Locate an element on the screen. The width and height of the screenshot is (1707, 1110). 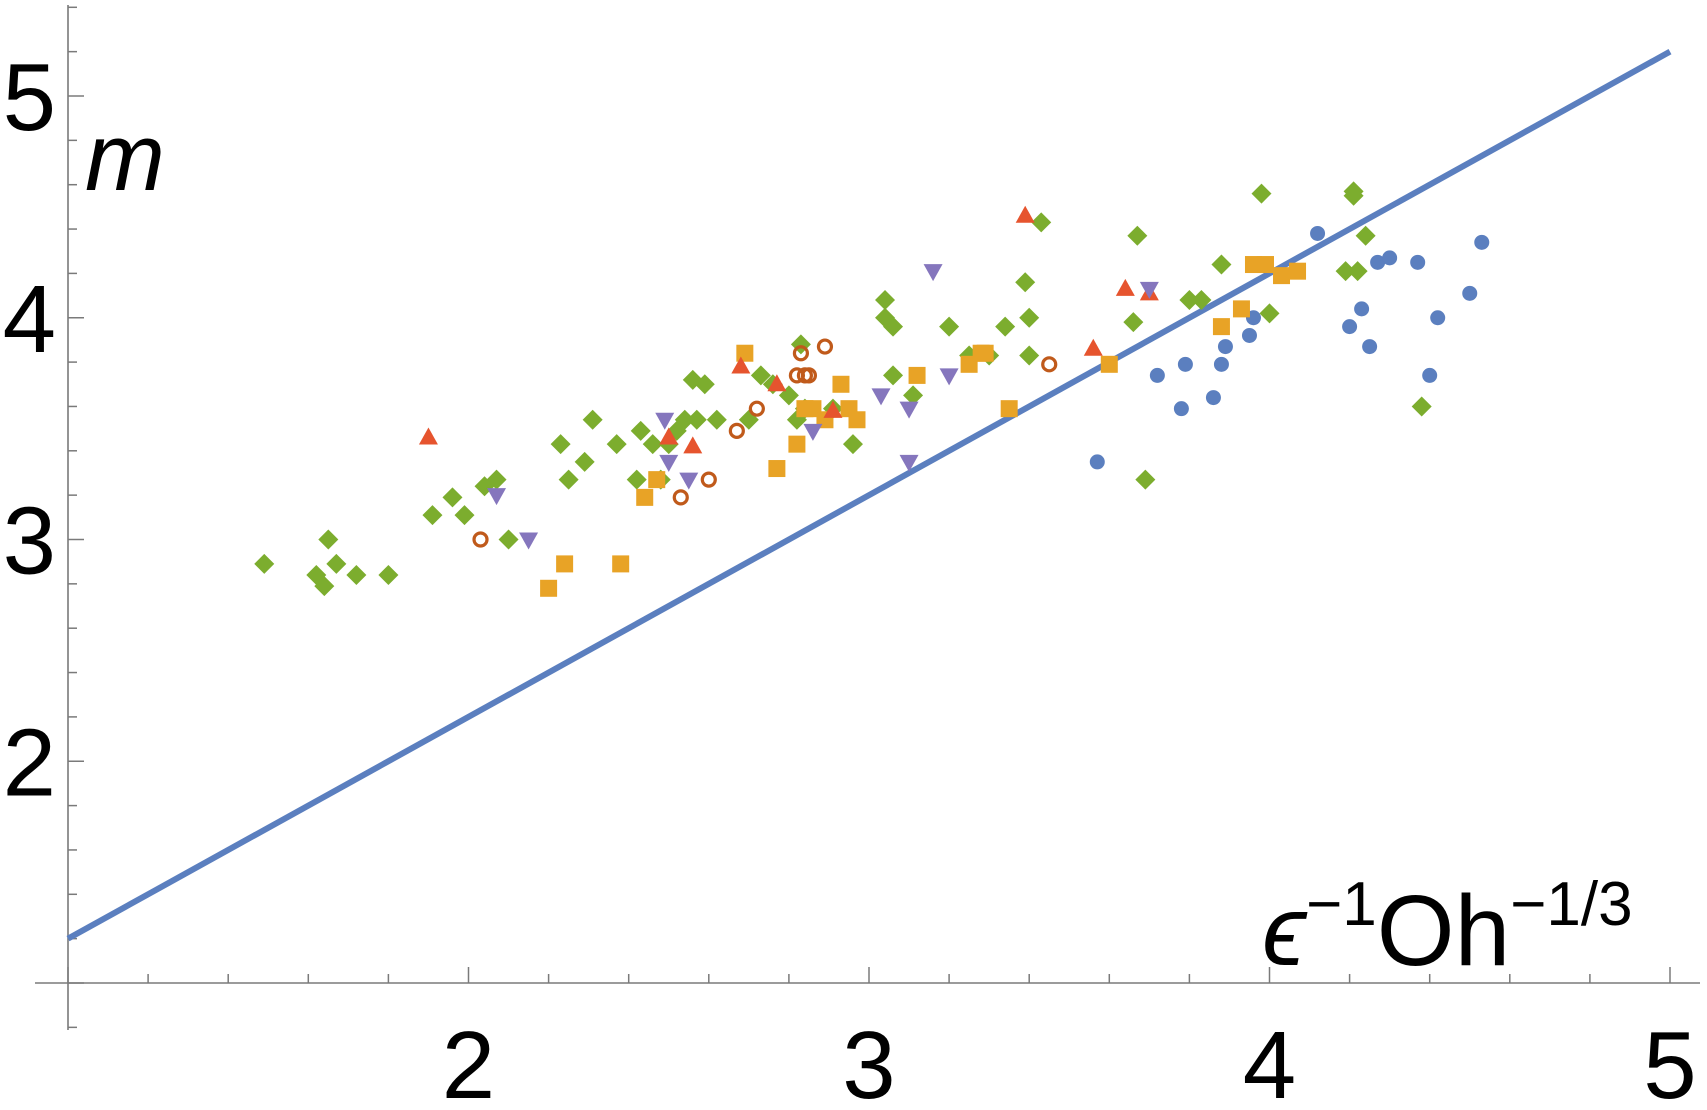
x-tick-label: 2 is located at coordinates (468, 1061).